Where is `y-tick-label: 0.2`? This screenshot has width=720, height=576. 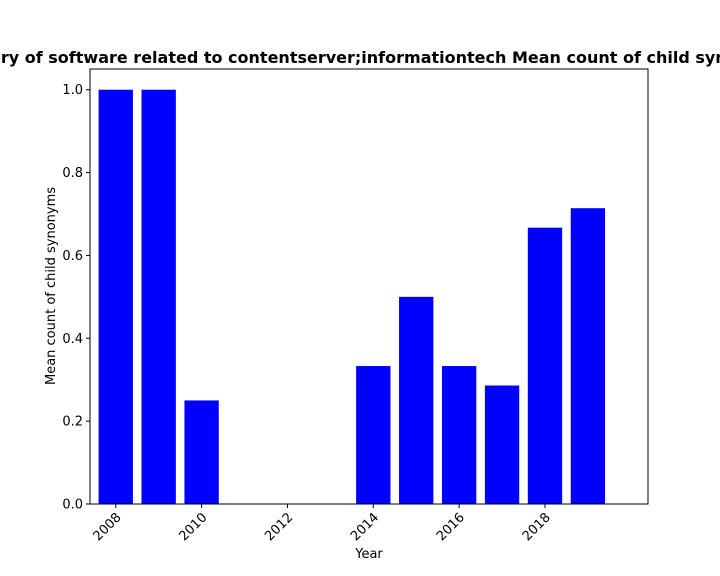
y-tick-label: 0.2 is located at coordinates (72, 422).